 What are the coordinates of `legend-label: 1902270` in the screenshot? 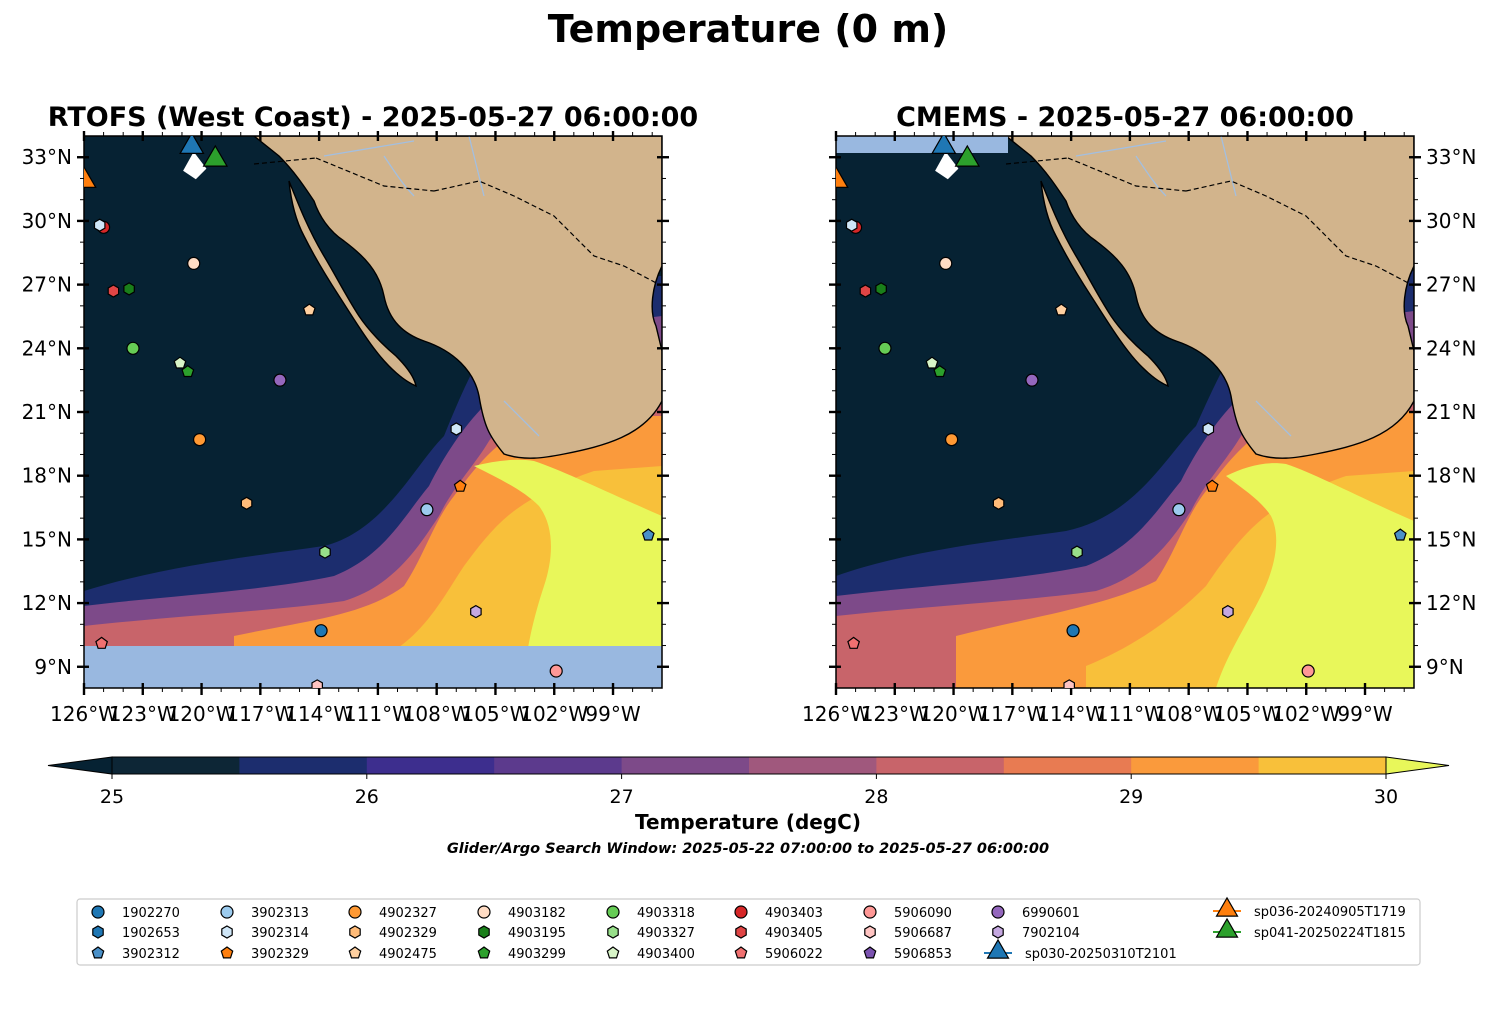 It's located at (151, 913).